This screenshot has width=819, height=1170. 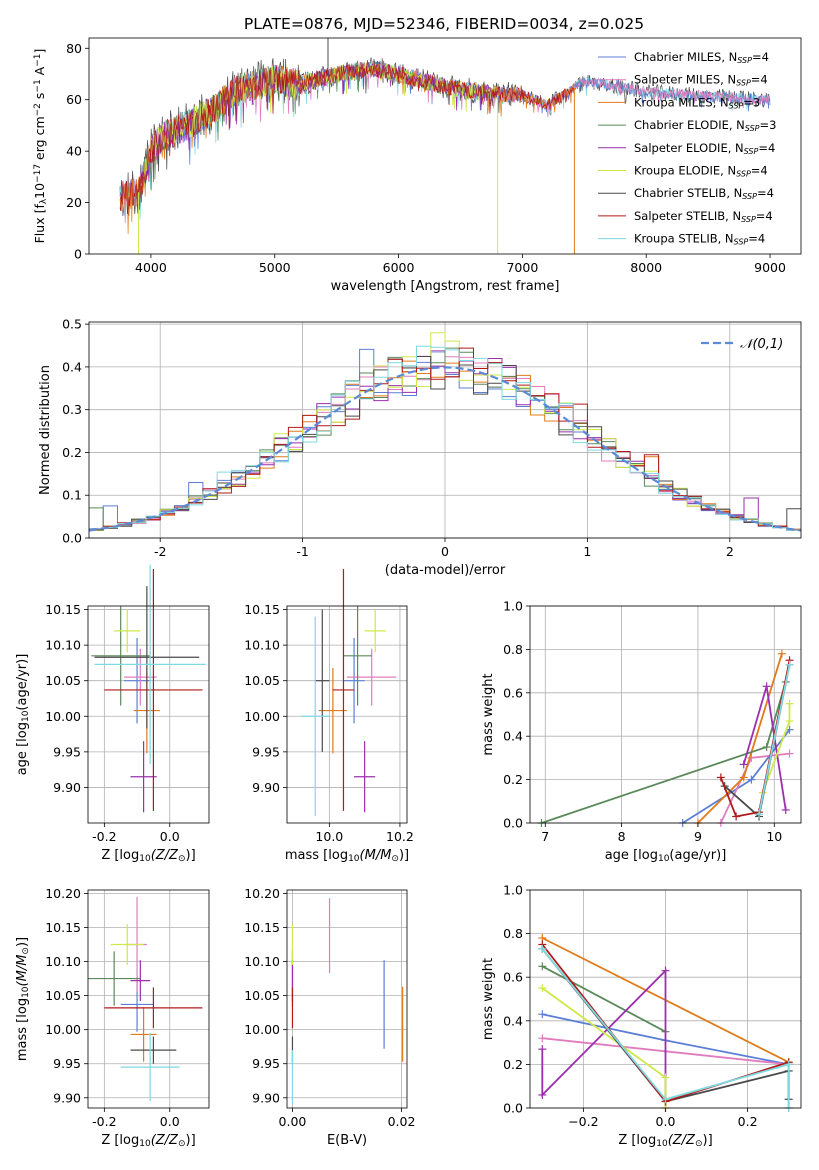 I want to click on y-tick-label: 40, so click(x=74, y=151).